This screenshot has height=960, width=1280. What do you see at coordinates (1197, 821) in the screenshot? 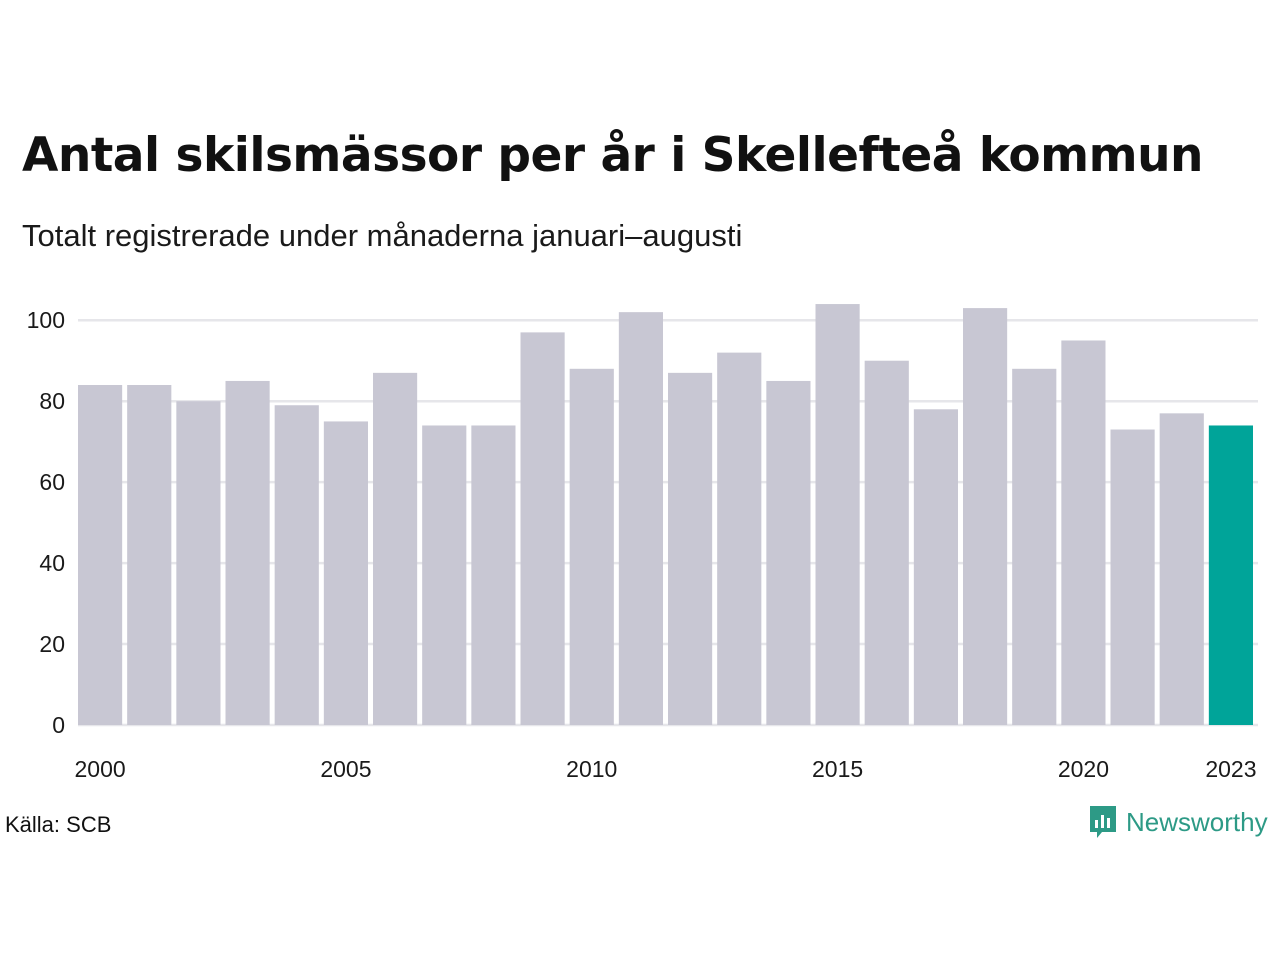
I see `brand-name: Newsworthy` at bounding box center [1197, 821].